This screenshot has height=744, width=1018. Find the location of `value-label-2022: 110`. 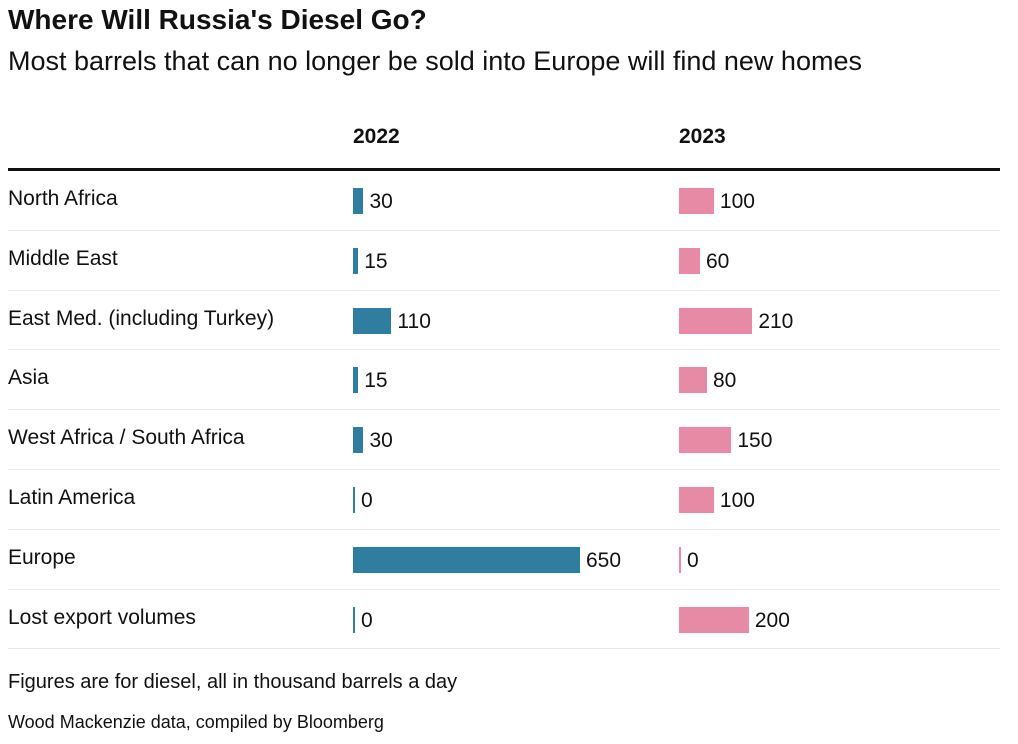

value-label-2022: 110 is located at coordinates (414, 321).